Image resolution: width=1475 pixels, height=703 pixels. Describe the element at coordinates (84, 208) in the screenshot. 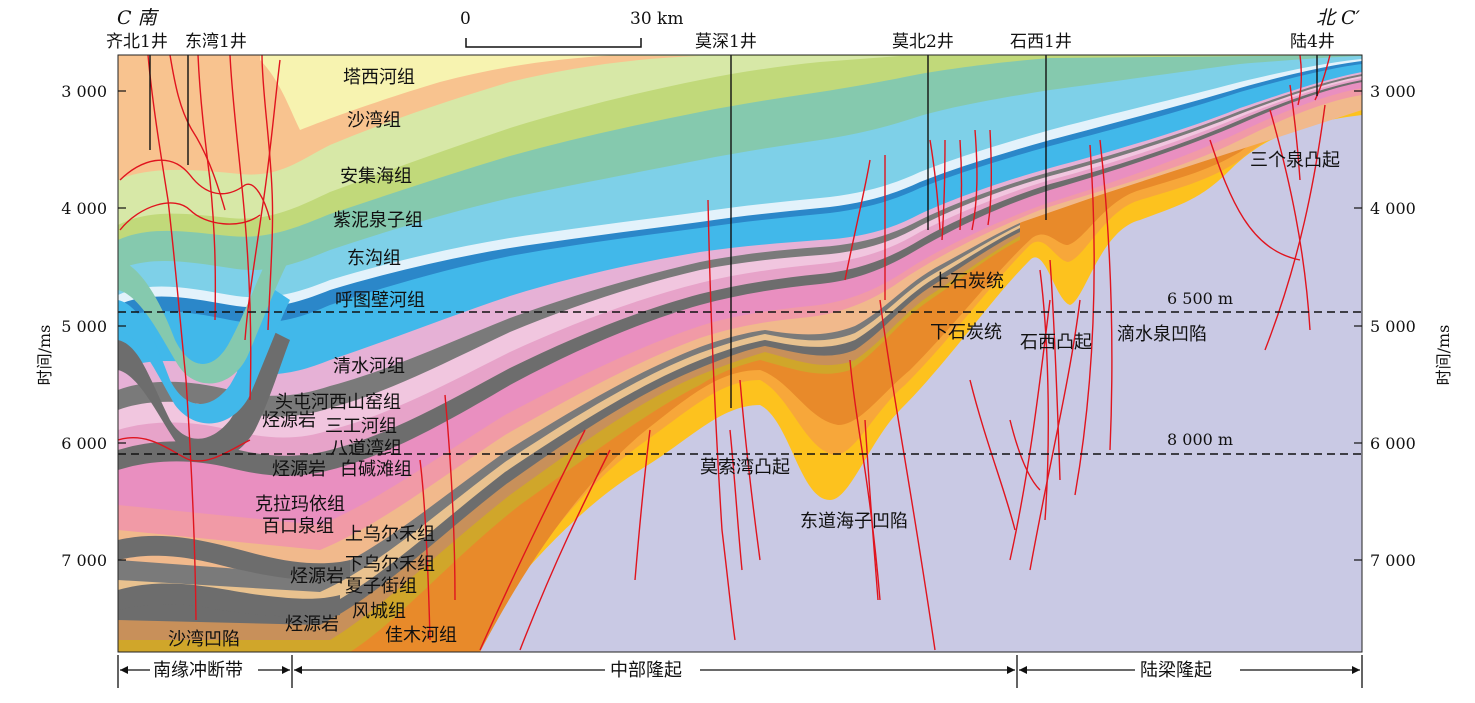

I see `y-tick-left-4000: 4 000` at that location.